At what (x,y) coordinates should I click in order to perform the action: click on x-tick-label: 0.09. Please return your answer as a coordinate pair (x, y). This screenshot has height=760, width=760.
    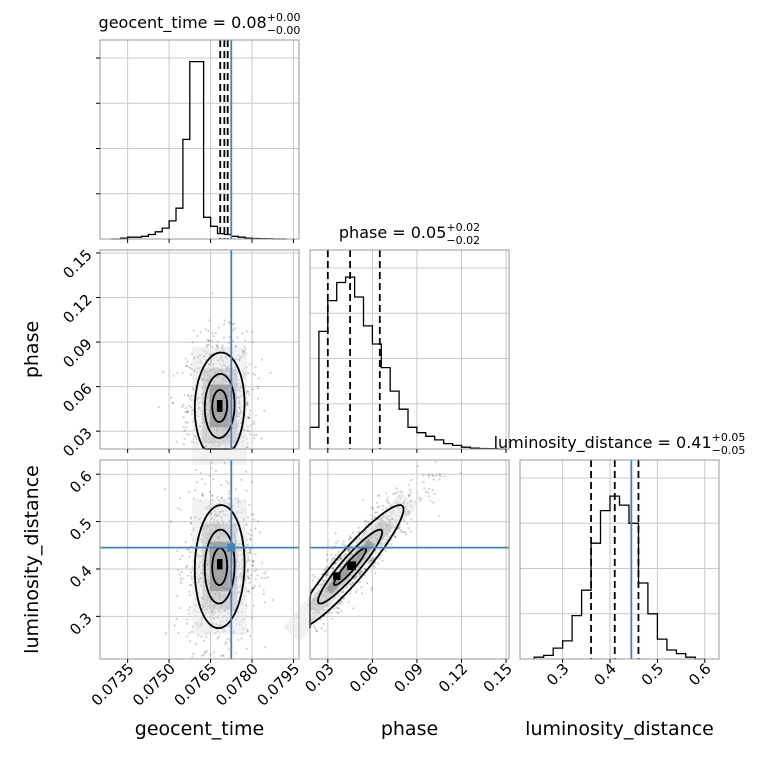
    Looking at the image, I should click on (408, 678).